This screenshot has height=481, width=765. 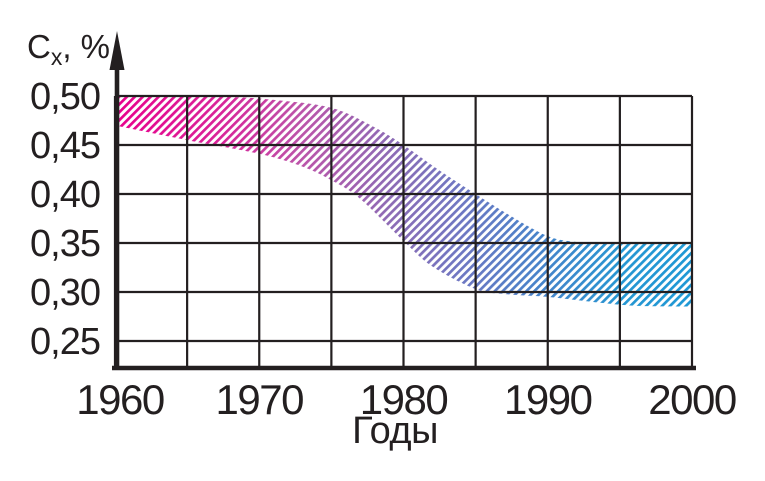 What do you see at coordinates (65, 195) in the screenshot?
I see `y-tick-label: 0,40` at bounding box center [65, 195].